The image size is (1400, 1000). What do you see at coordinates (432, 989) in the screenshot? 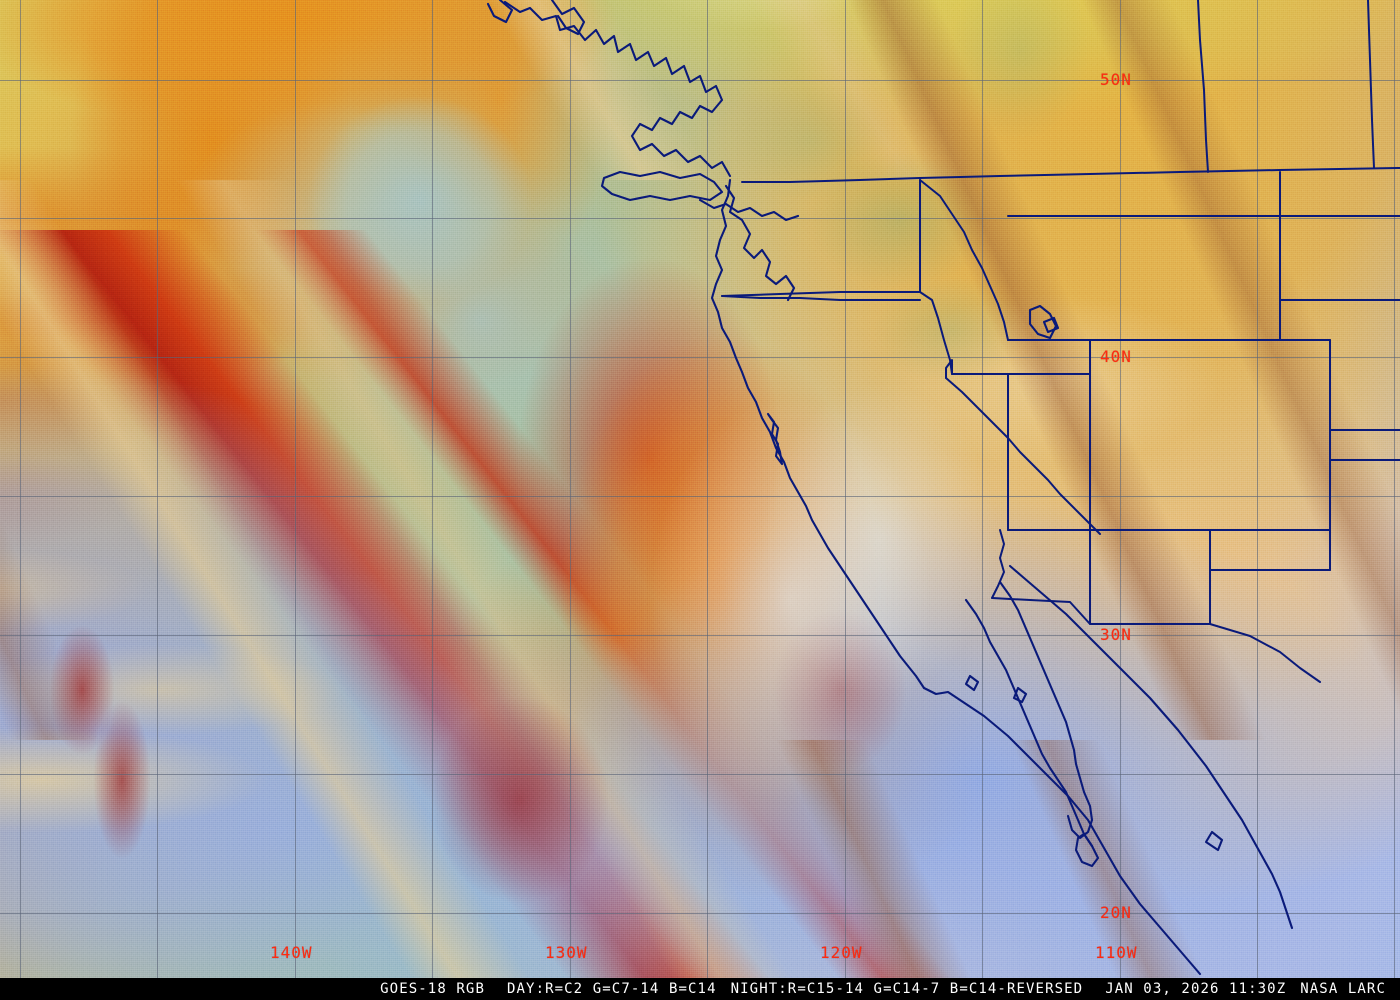
I see `caption-product-title: GOES-18 RGB` at bounding box center [432, 989].